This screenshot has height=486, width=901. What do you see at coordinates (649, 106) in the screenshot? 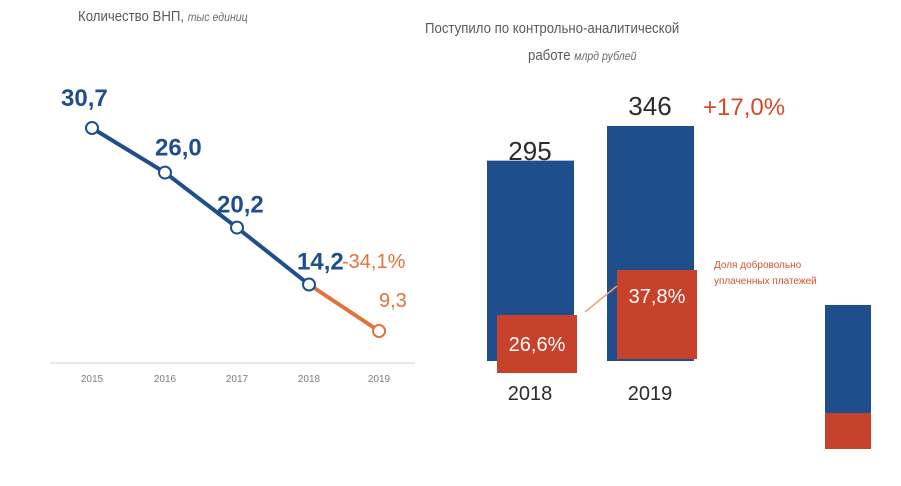
I see `bar-value-label: 346` at bounding box center [649, 106].